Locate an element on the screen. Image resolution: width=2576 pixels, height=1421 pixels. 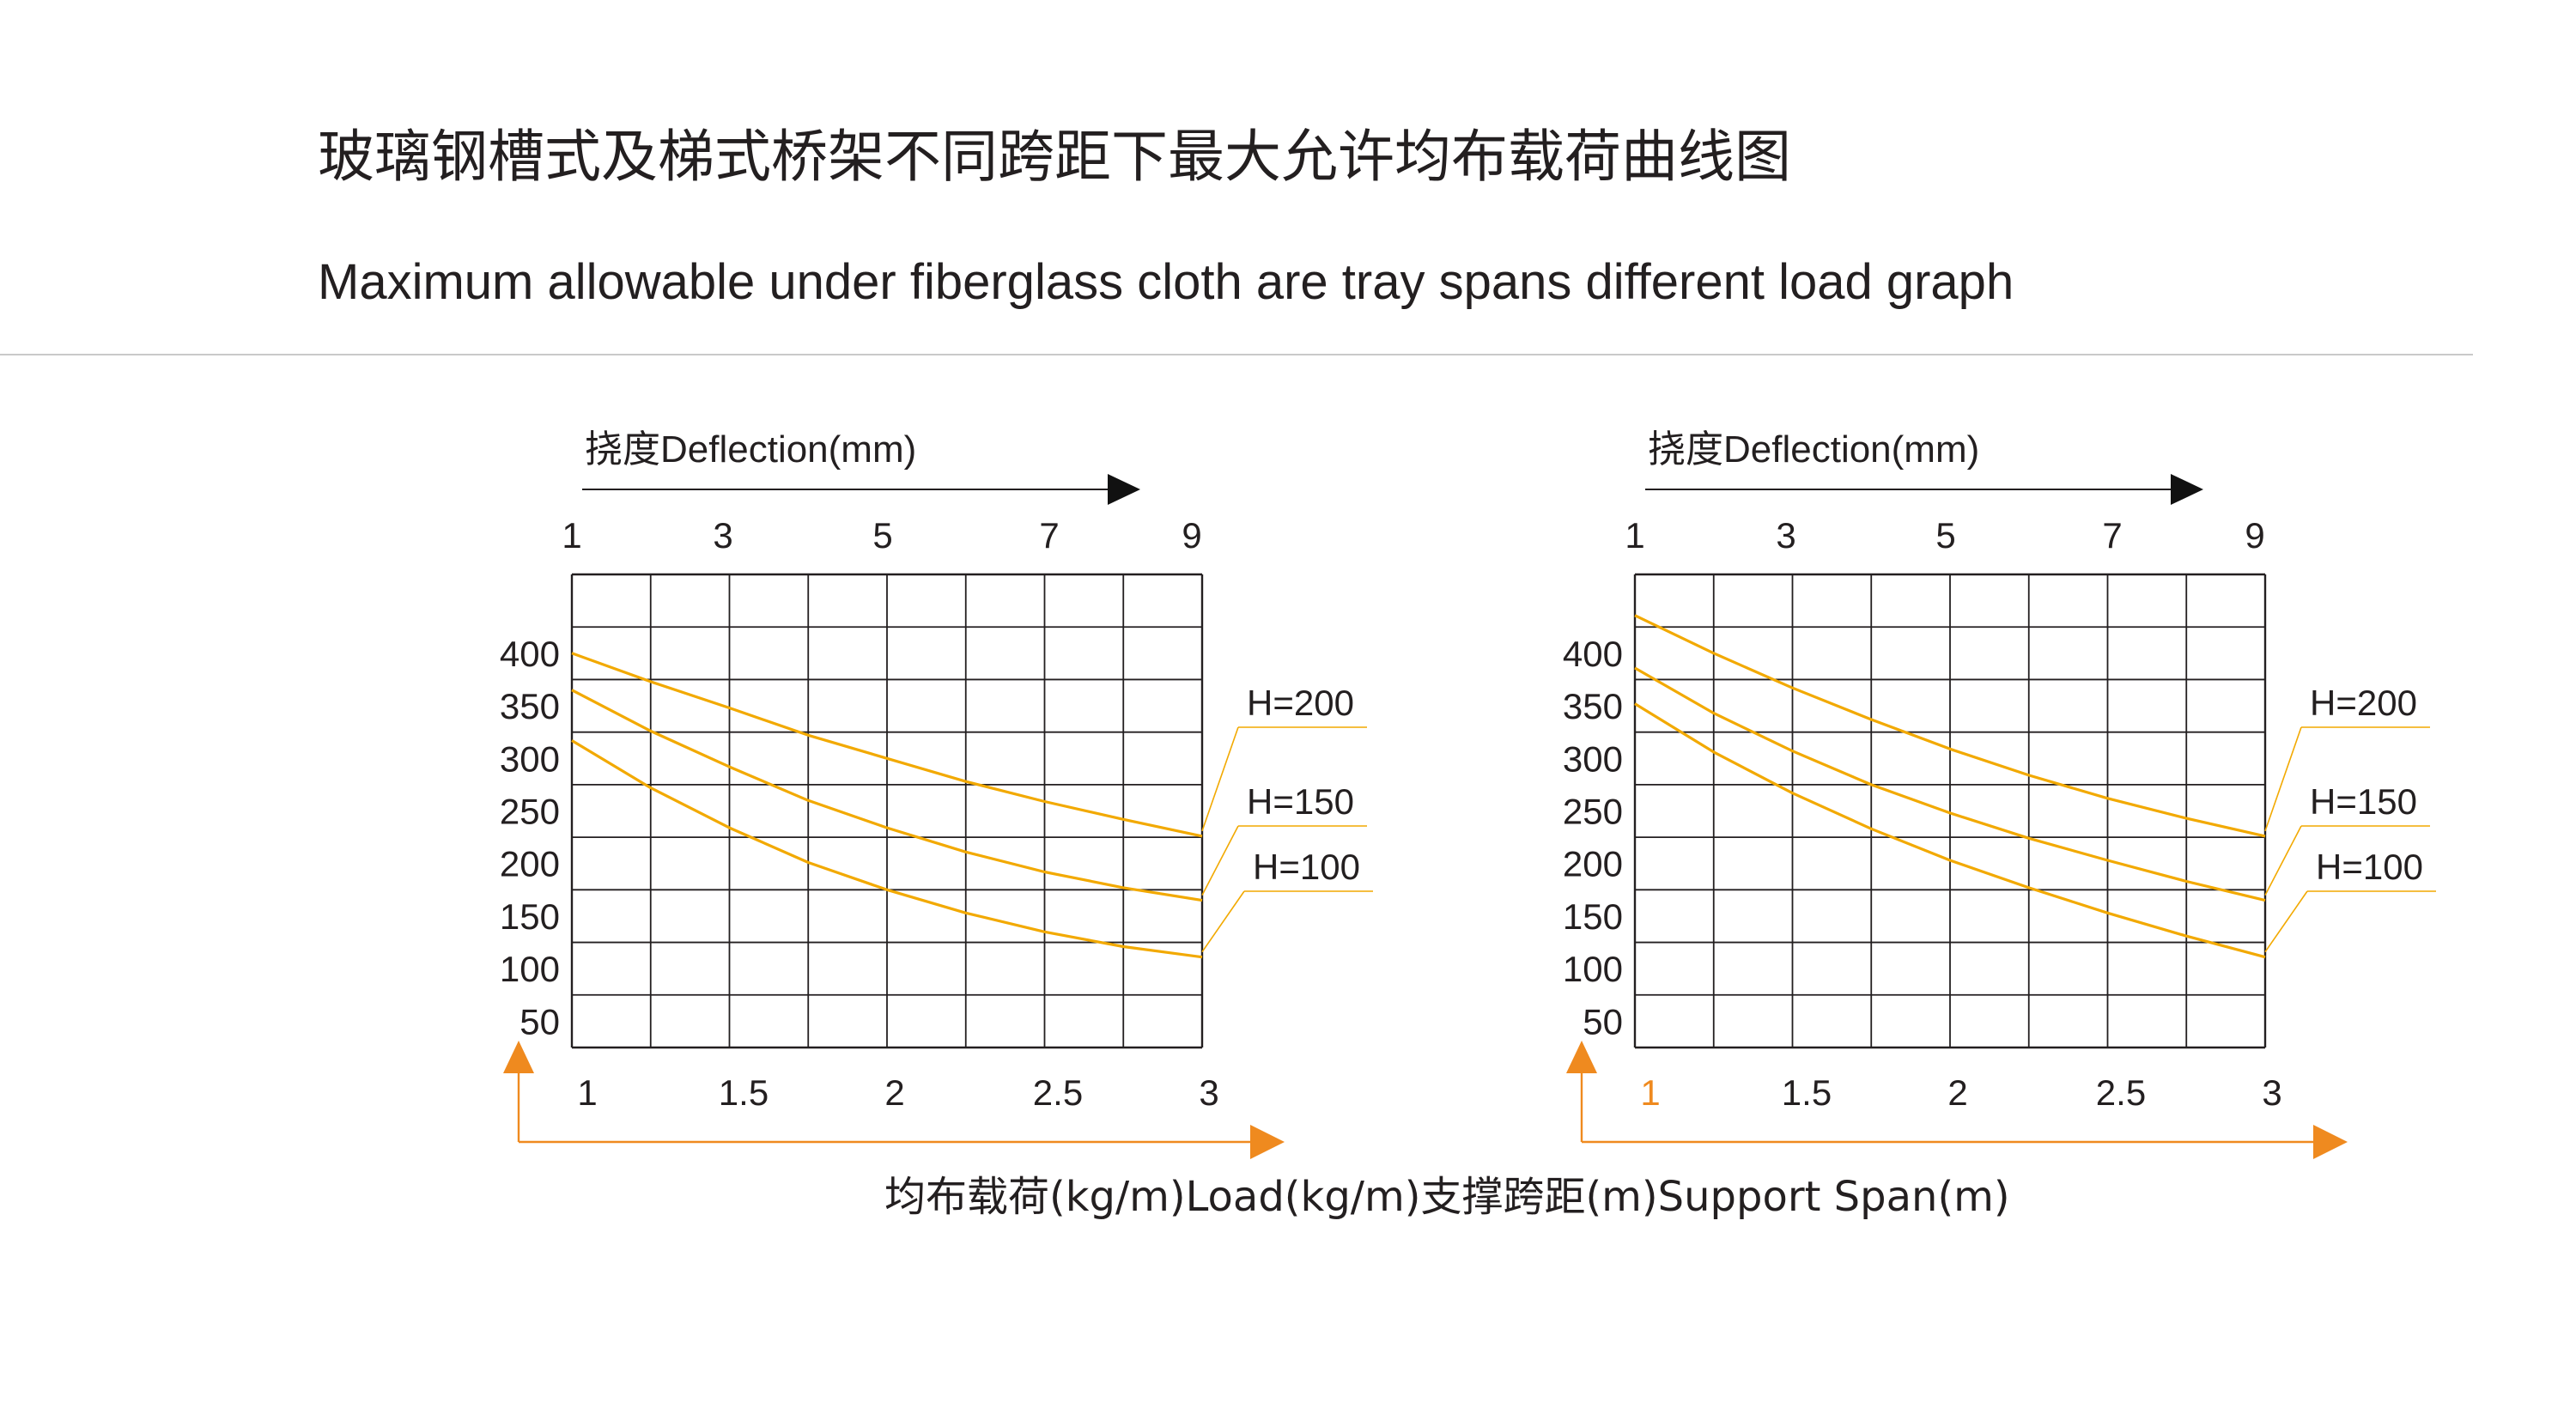
chart2-x-tick-label: 1.5 is located at coordinates (1807, 1092).